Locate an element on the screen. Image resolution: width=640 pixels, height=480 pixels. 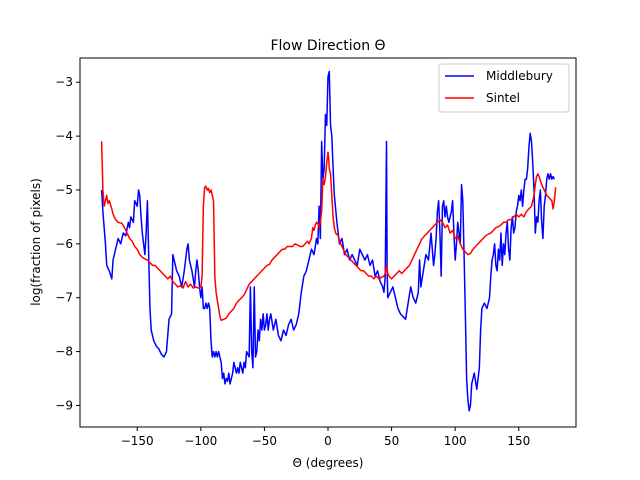
y-tick-label: −8 is located at coordinates (64, 352).